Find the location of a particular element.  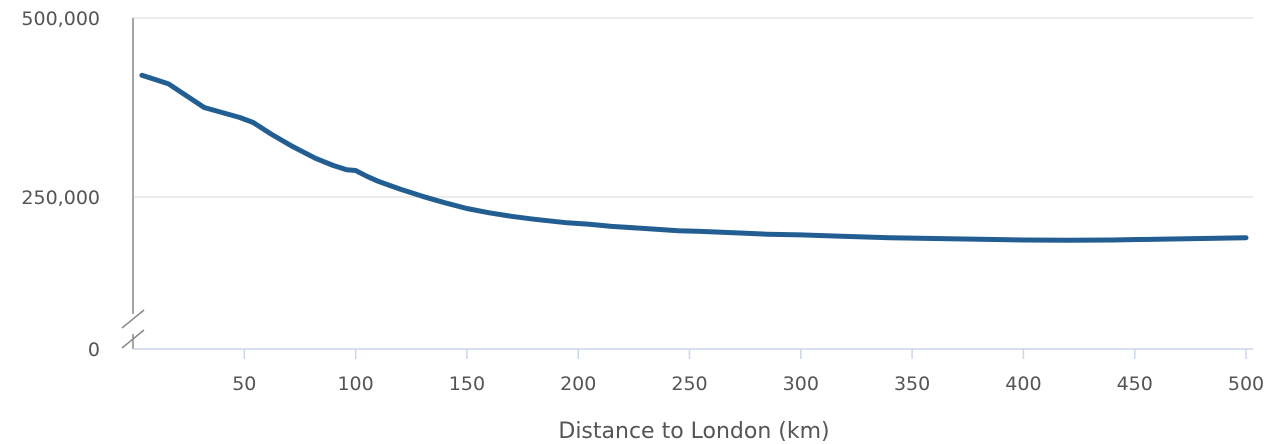

y-tick-label: 0 is located at coordinates (94, 350).